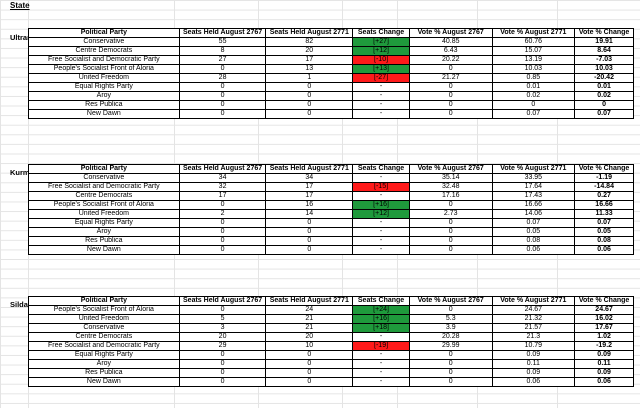 This screenshot has width=640, height=408. What do you see at coordinates (222, 319) in the screenshot?
I see `seats-2767-cell: 5` at bounding box center [222, 319].